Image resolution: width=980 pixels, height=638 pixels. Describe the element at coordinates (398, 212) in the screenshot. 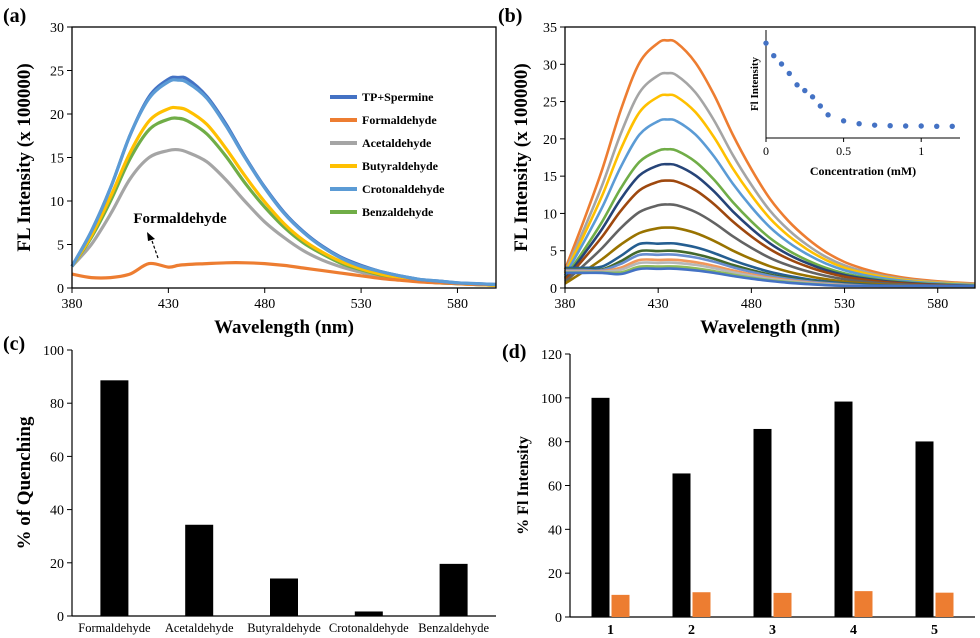

I see `a-legend-entry: Benzaldehyde` at that location.